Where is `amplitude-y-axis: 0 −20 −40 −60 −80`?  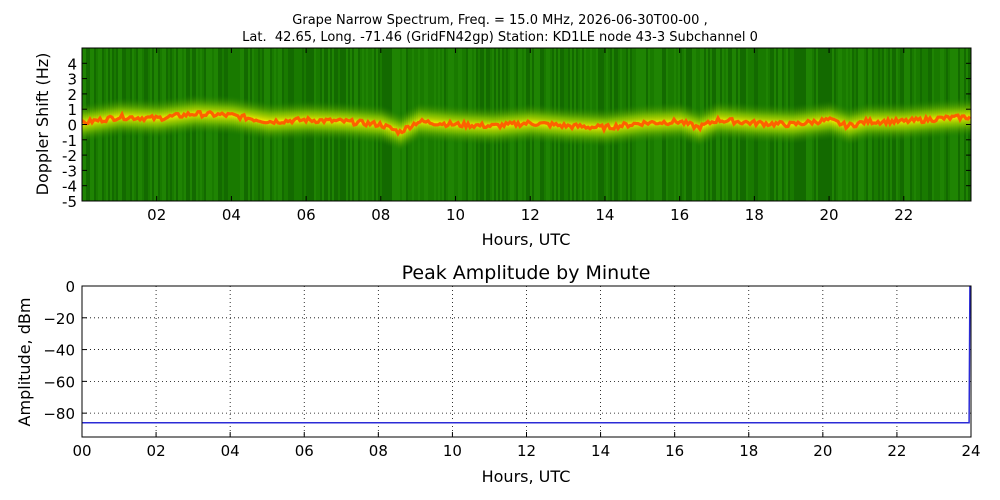
amplitude-y-axis: 0 −20 −40 −60 −80 is located at coordinates (65, 350).